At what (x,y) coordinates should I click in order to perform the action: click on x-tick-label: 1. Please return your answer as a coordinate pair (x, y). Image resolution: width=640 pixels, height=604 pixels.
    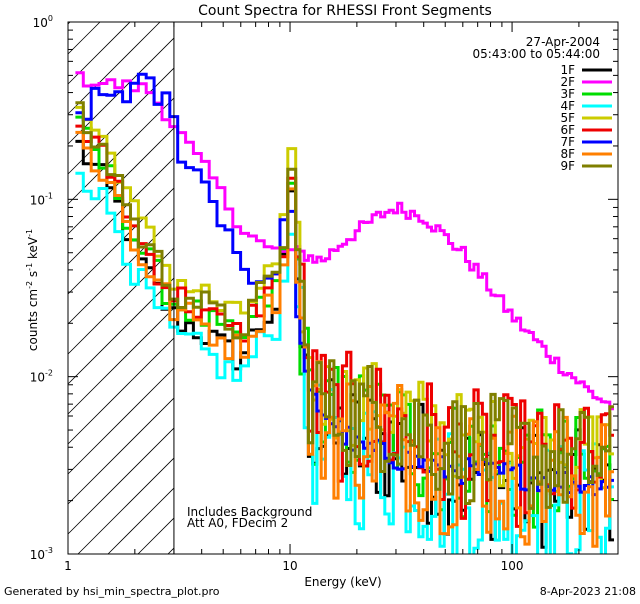
    Looking at the image, I should click on (68, 566).